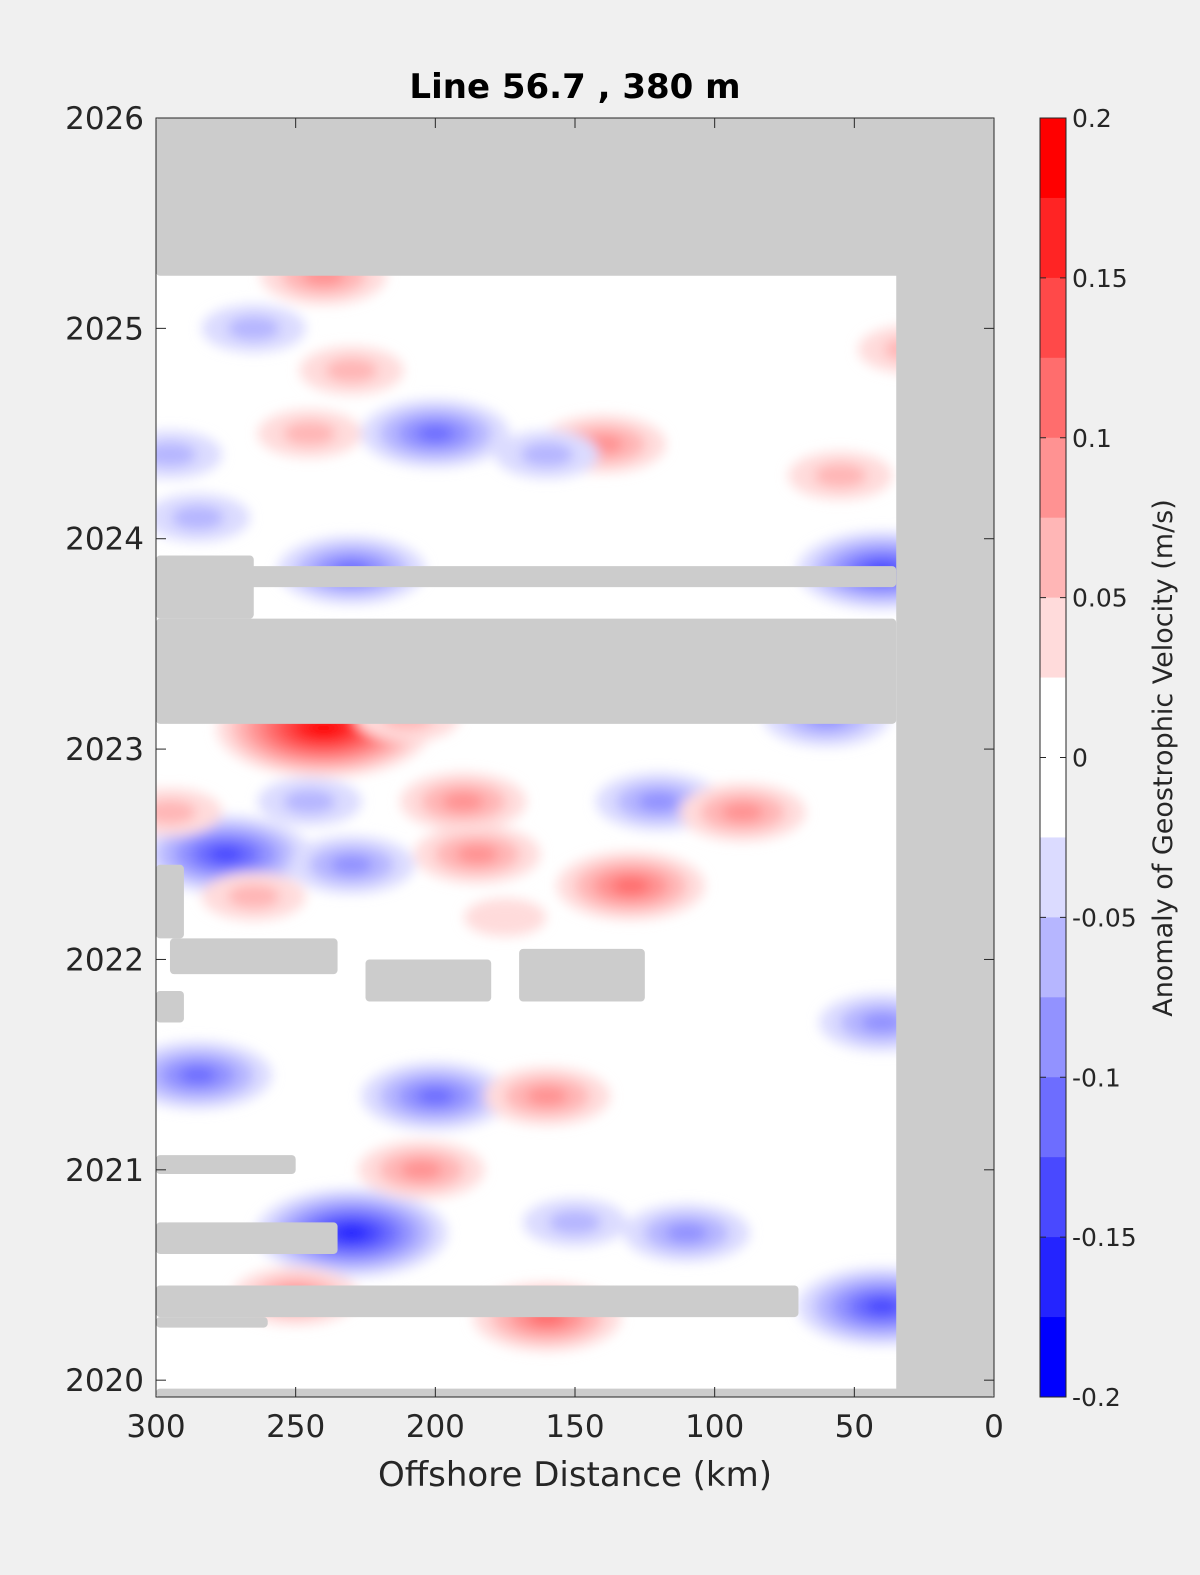 The height and width of the screenshot is (1575, 1200). What do you see at coordinates (1163, 758) in the screenshot?
I see `colorbar-label: Anomaly of Geostrophic Velocity (m/s)` at bounding box center [1163, 758].